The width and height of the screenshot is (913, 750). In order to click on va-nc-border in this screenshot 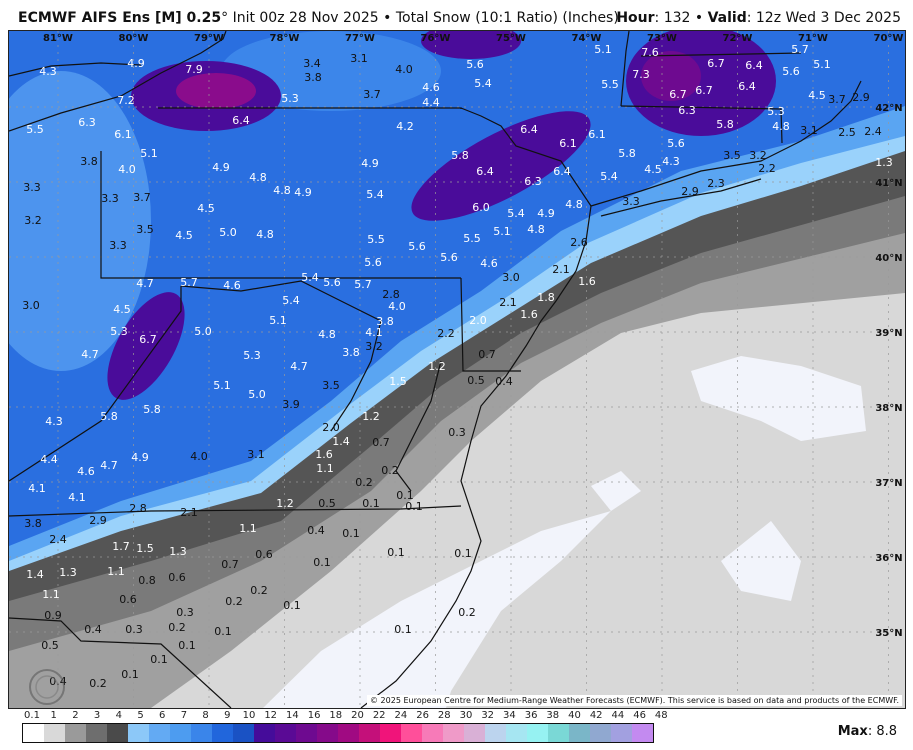, I will do `click(235, 511)`.